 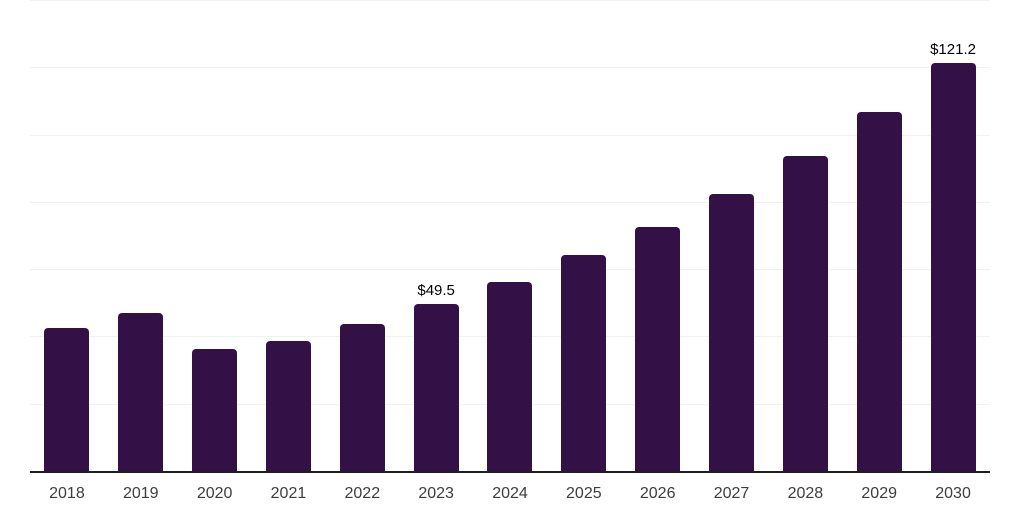 I want to click on bar-2027, so click(x=732, y=332).